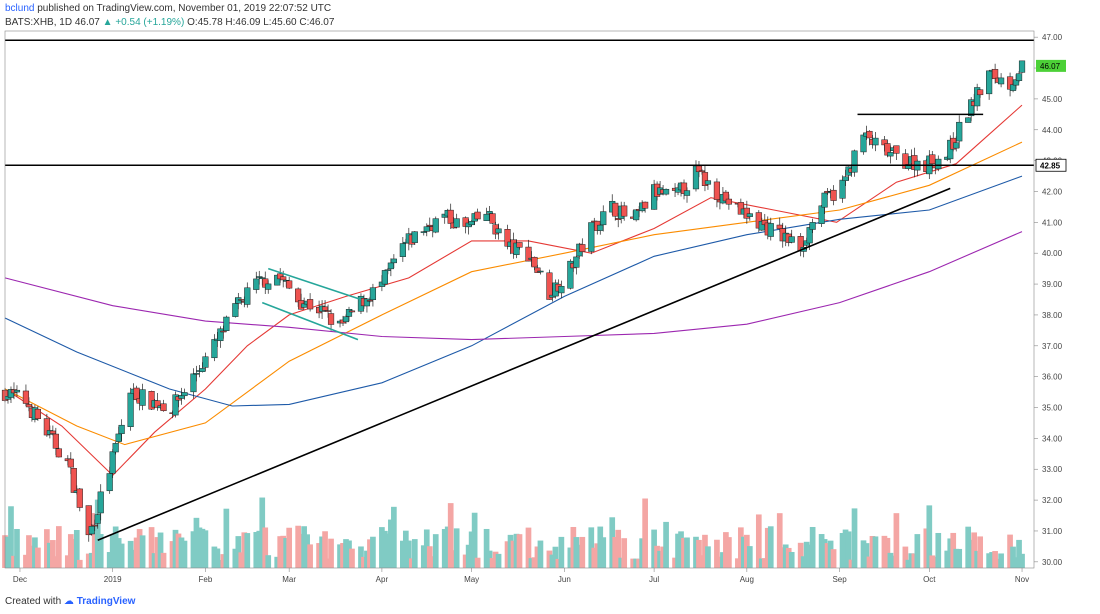 The width and height of the screenshot is (1100, 614). Describe the element at coordinates (1052, 191) in the screenshot. I see `y-tick-label: 42.00` at that location.